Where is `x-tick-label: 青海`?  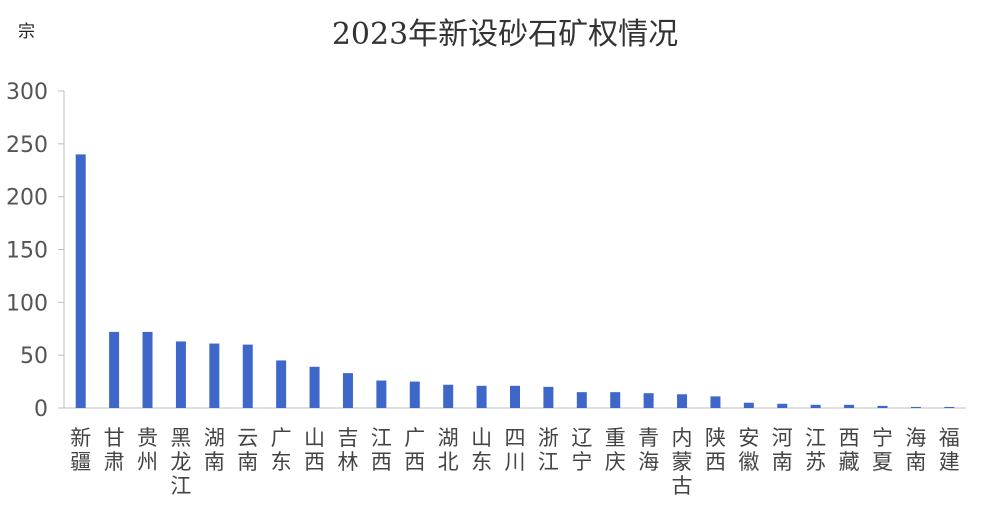 x-tick-label: 青海 is located at coordinates (648, 450).